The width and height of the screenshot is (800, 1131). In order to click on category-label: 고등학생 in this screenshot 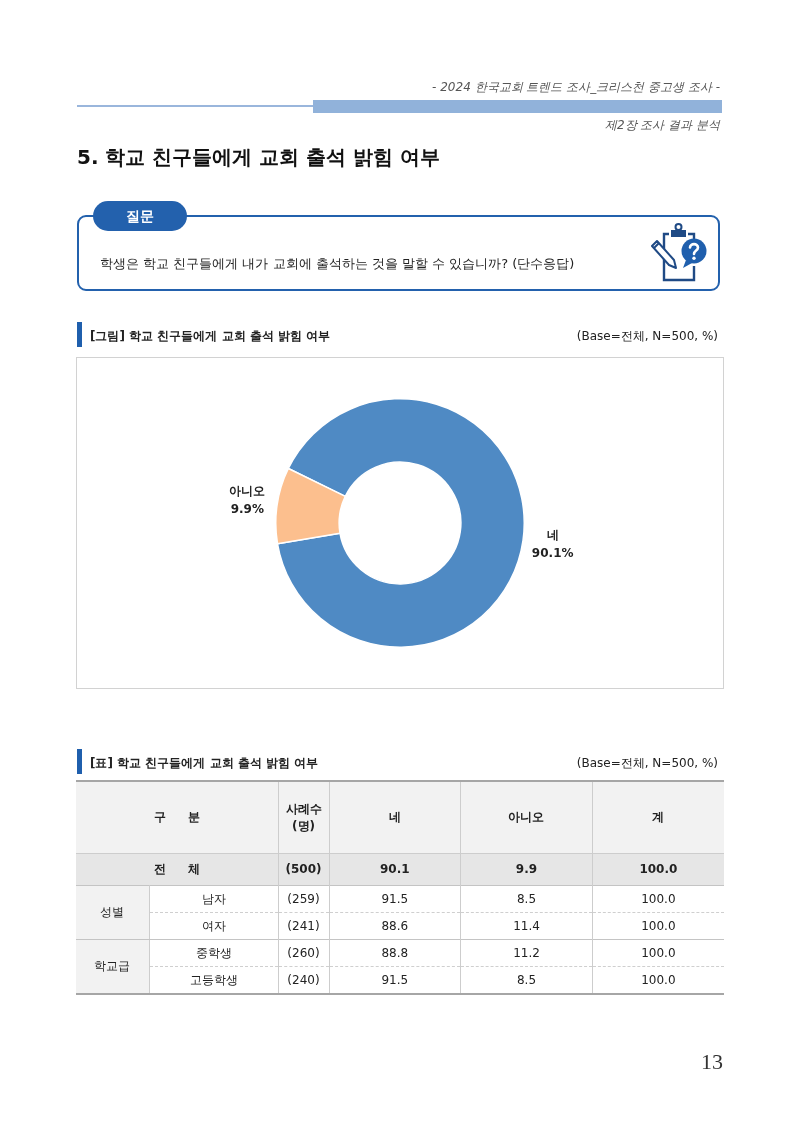, I will do `click(213, 979)`.